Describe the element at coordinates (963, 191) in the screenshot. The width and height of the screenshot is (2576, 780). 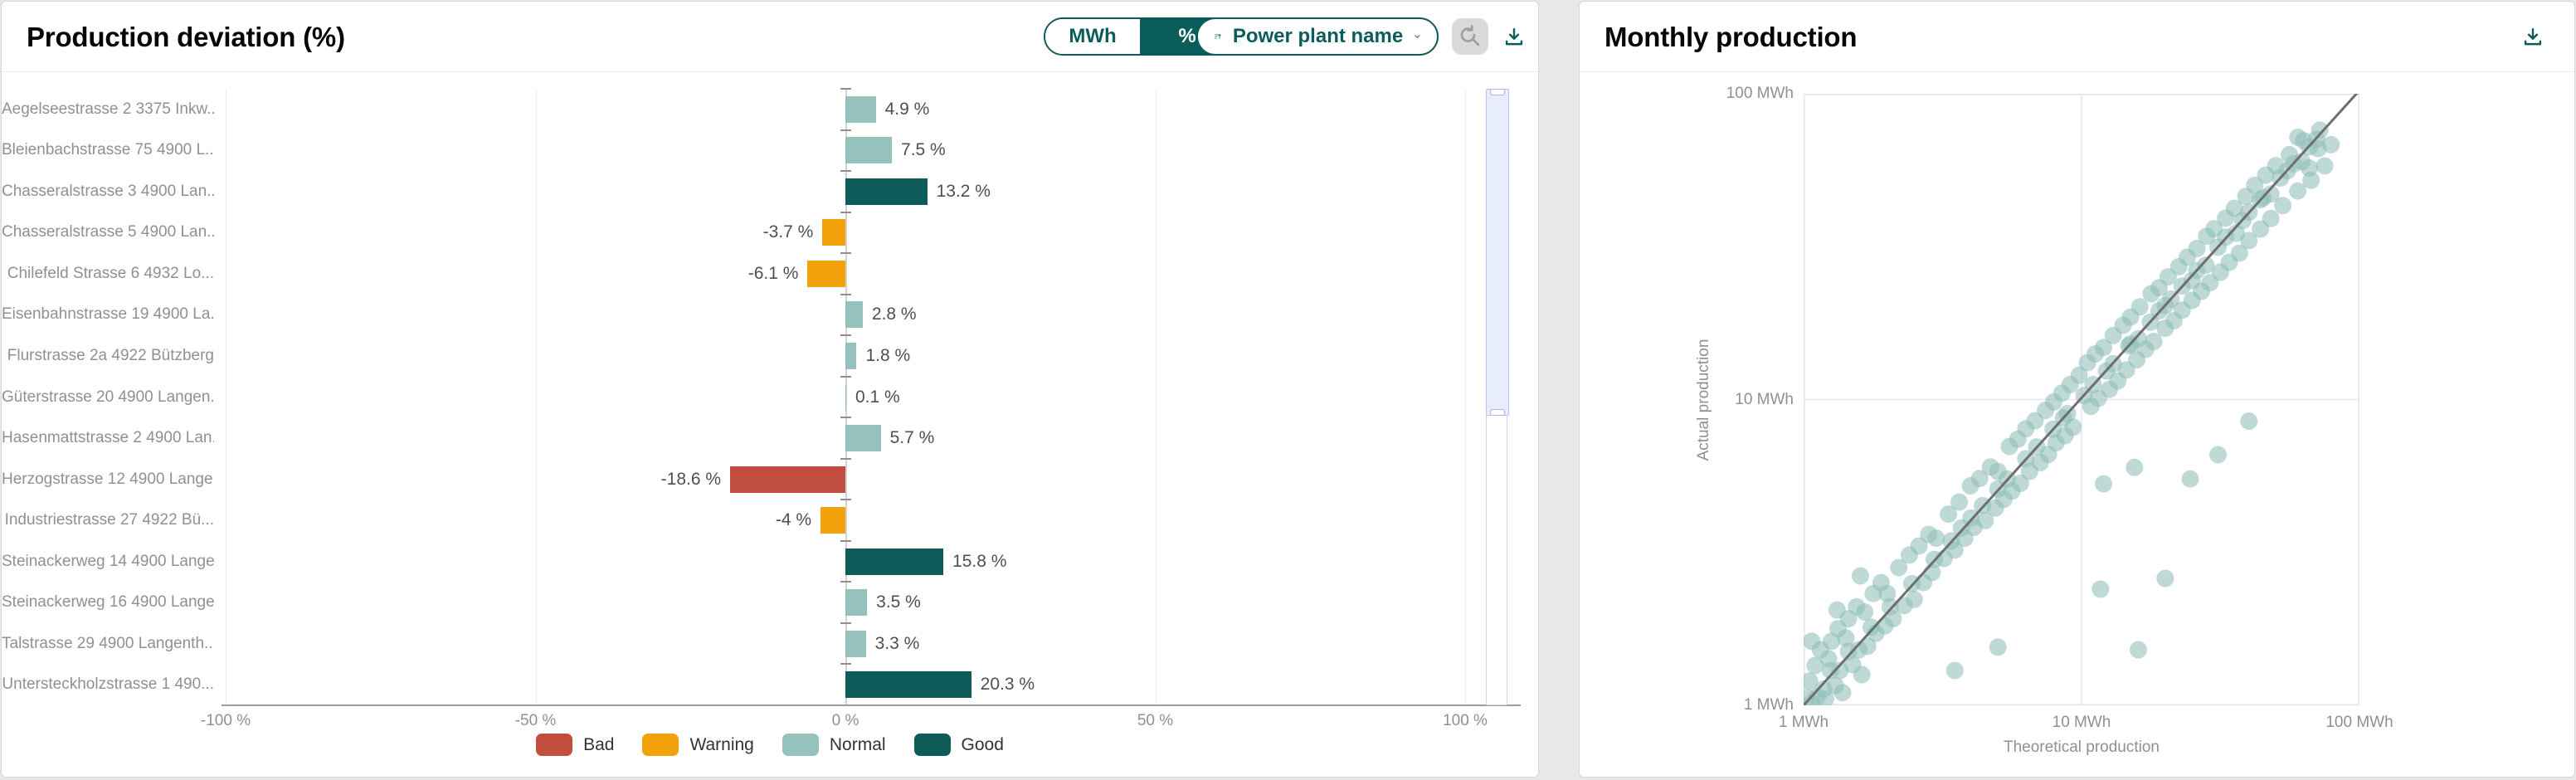
I see `bar-value-label: 13.2 %` at that location.